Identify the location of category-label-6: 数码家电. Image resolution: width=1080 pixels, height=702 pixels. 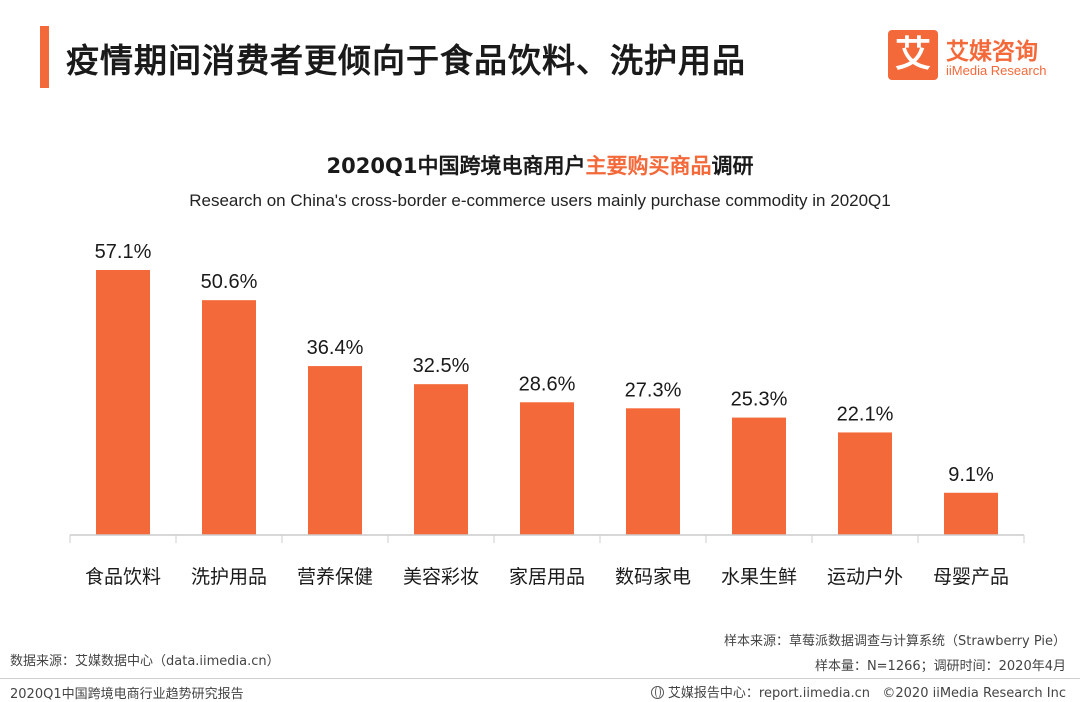
(653, 577).